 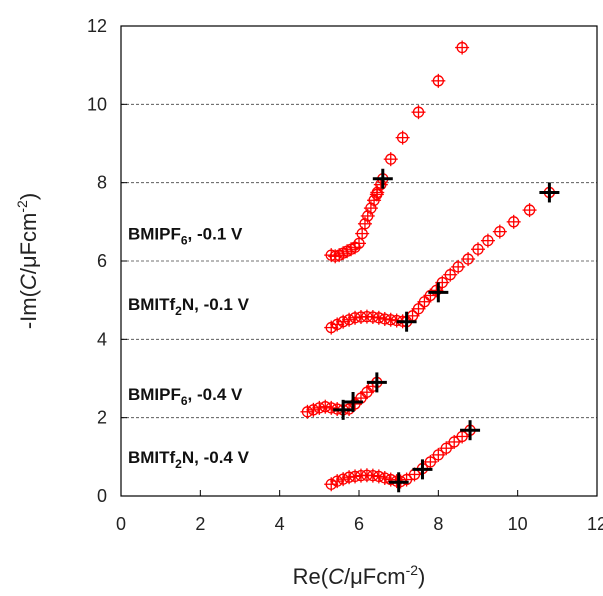 What do you see at coordinates (97, 104) in the screenshot?
I see `y-tick-label: 10` at bounding box center [97, 104].